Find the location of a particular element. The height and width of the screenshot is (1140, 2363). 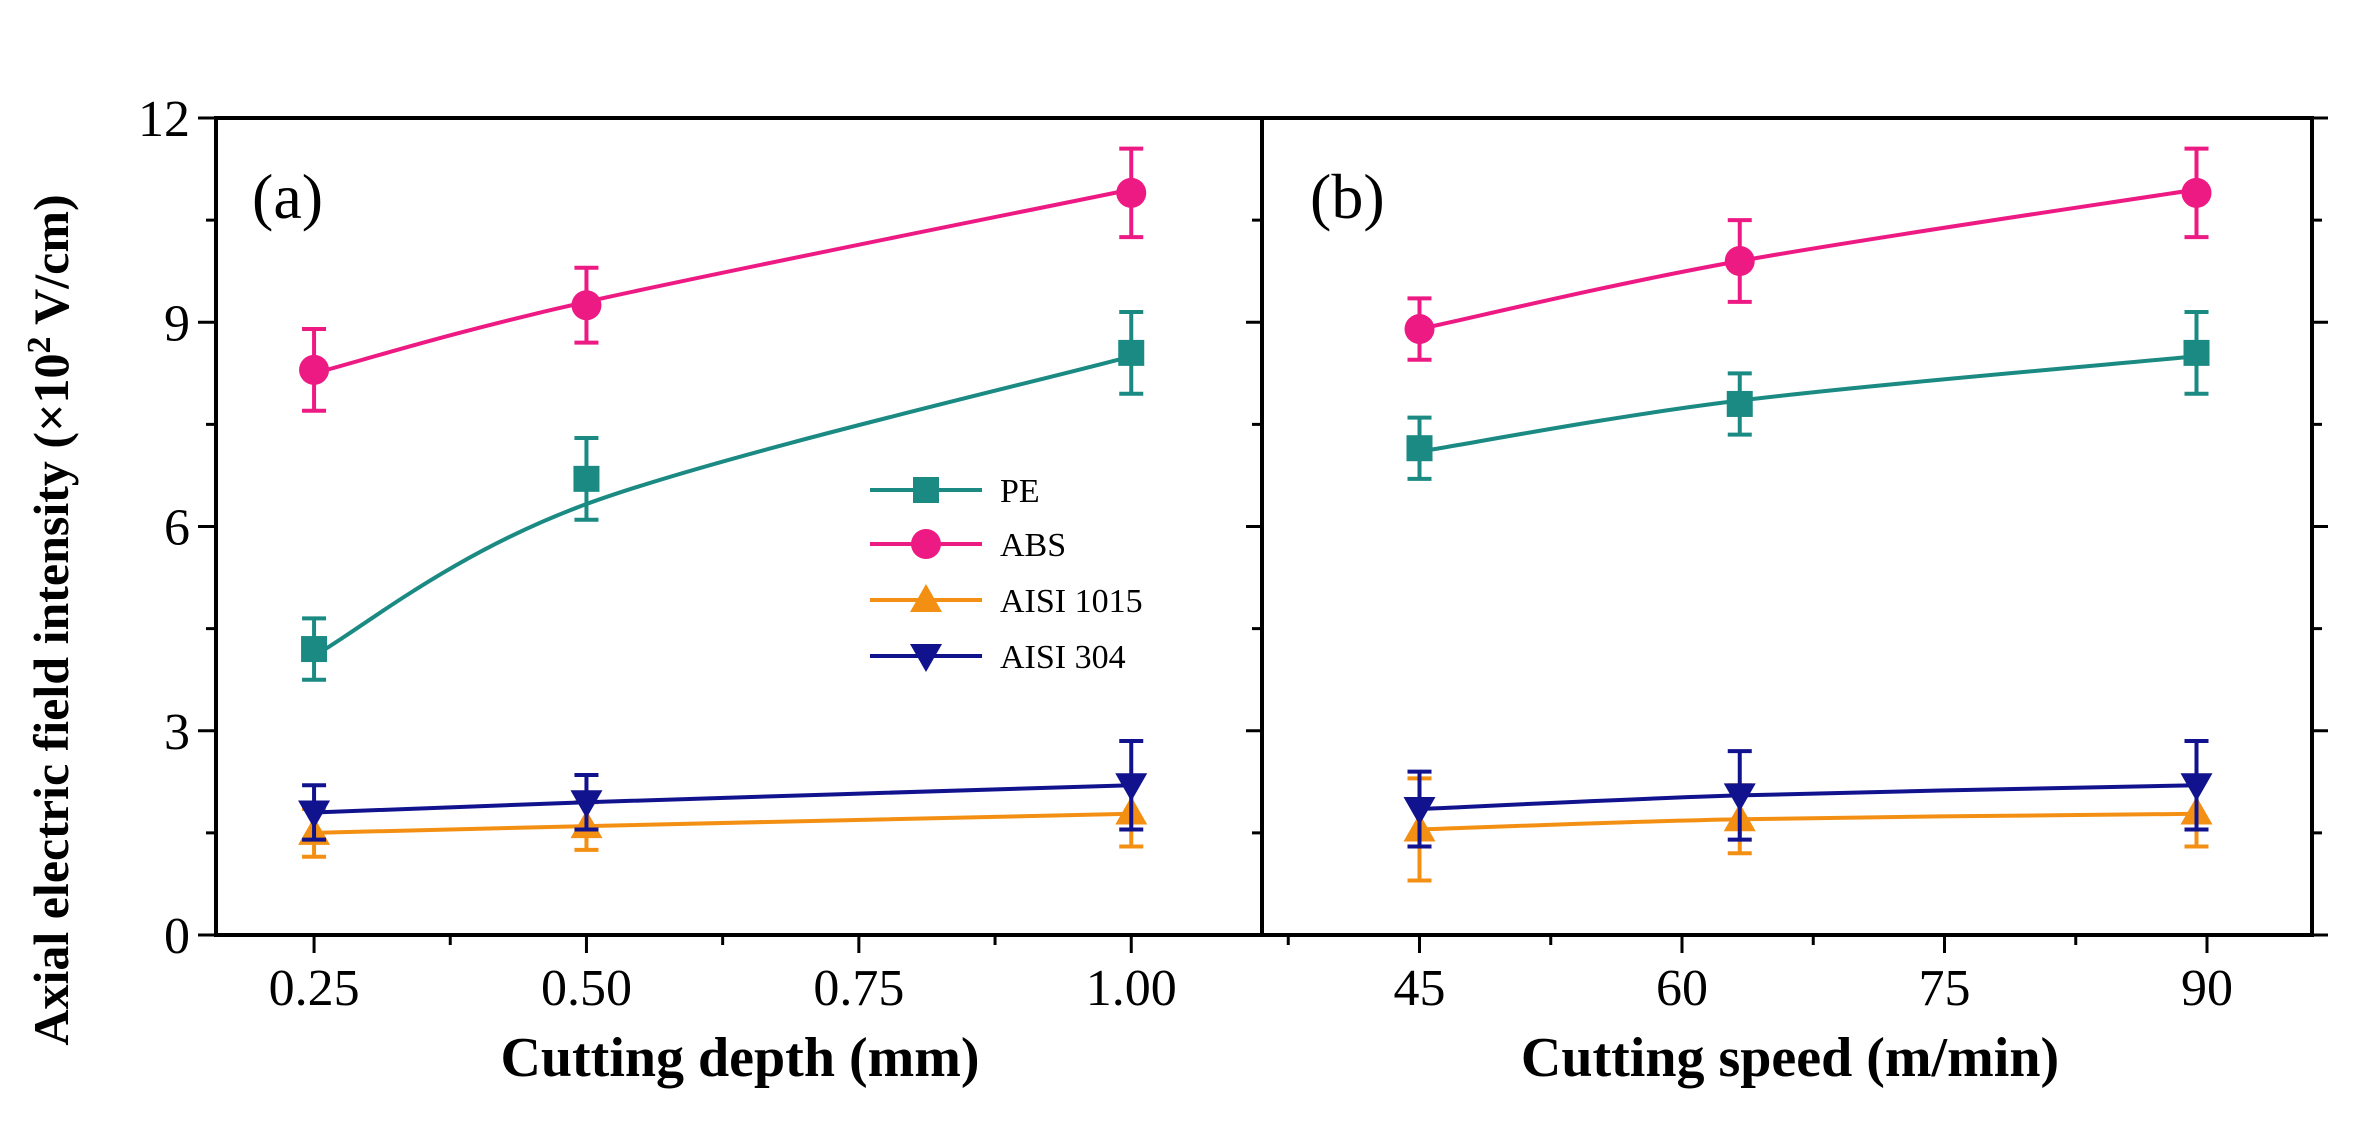

legend-item-aisi-304: AISI 304 is located at coordinates (998, 657).